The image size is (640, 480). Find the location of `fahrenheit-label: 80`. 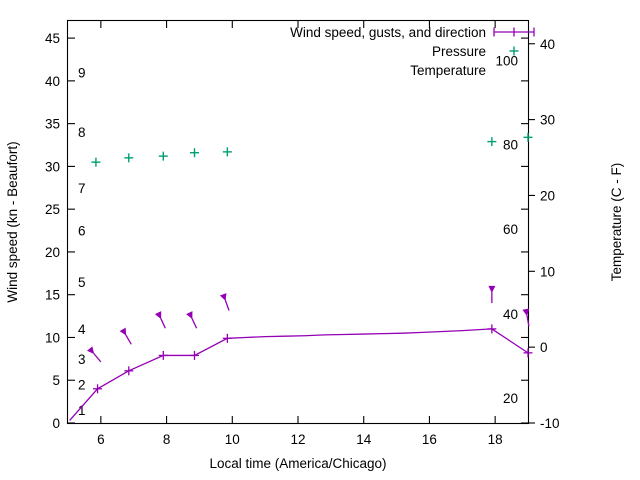

fahrenheit-label: 80 is located at coordinates (510, 145).